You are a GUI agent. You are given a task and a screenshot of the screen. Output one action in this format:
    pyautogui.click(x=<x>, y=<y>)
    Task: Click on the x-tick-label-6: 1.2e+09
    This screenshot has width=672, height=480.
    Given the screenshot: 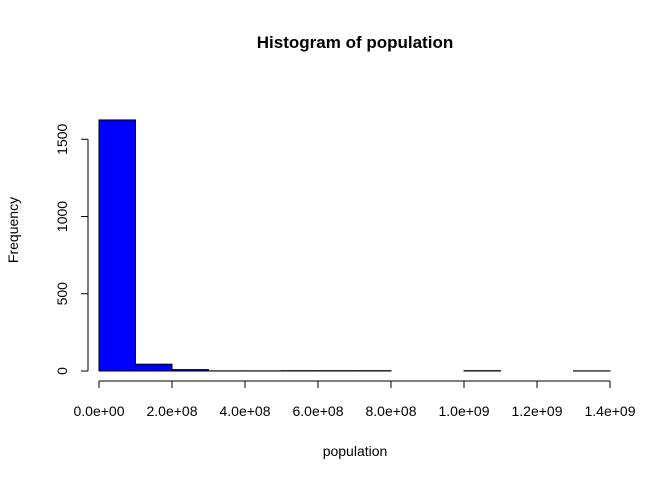 What is the action you would take?
    pyautogui.click(x=537, y=411)
    